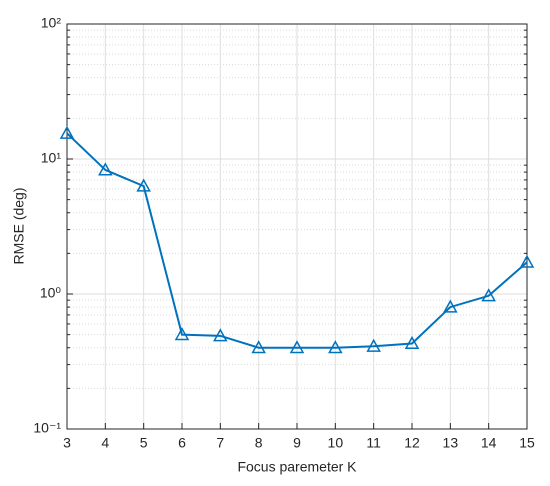  I want to click on x-tick-label: 7, so click(220, 443).